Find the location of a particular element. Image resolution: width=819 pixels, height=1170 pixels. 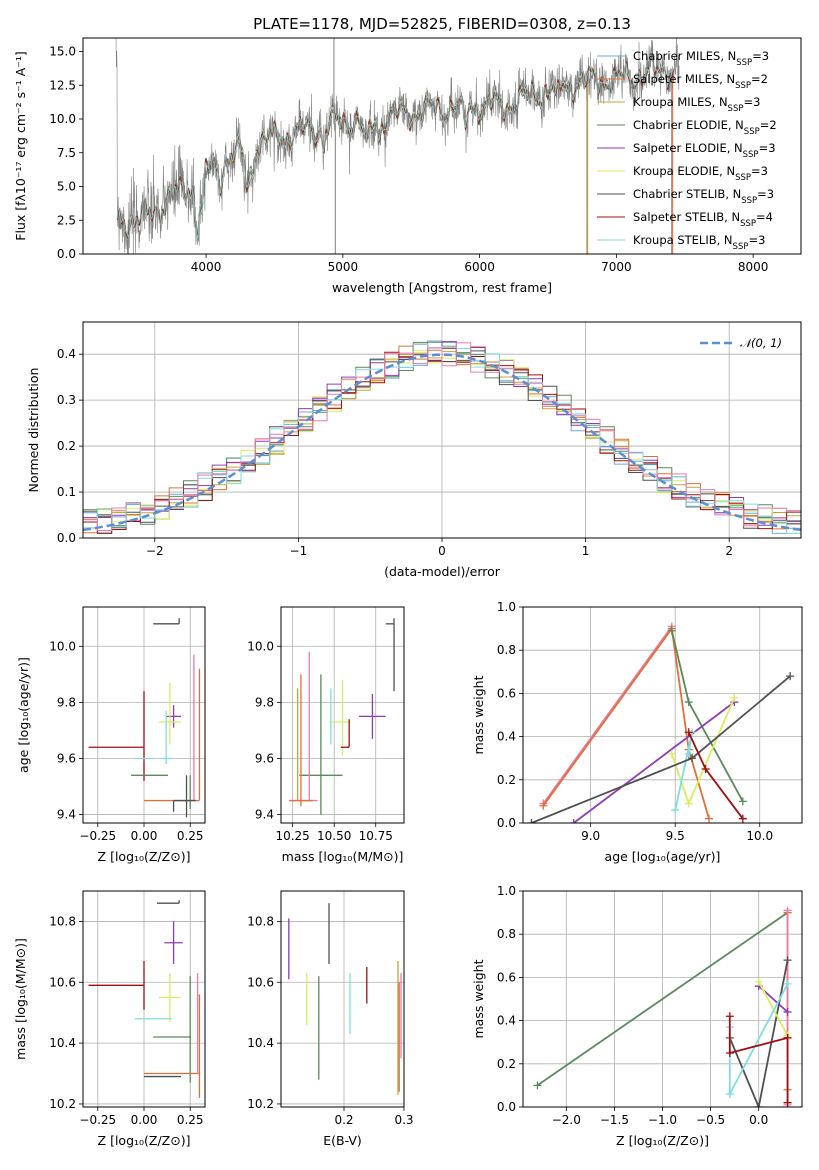

x-axis-label: wavelength [Angstrom, rest frame] is located at coordinates (442, 287).